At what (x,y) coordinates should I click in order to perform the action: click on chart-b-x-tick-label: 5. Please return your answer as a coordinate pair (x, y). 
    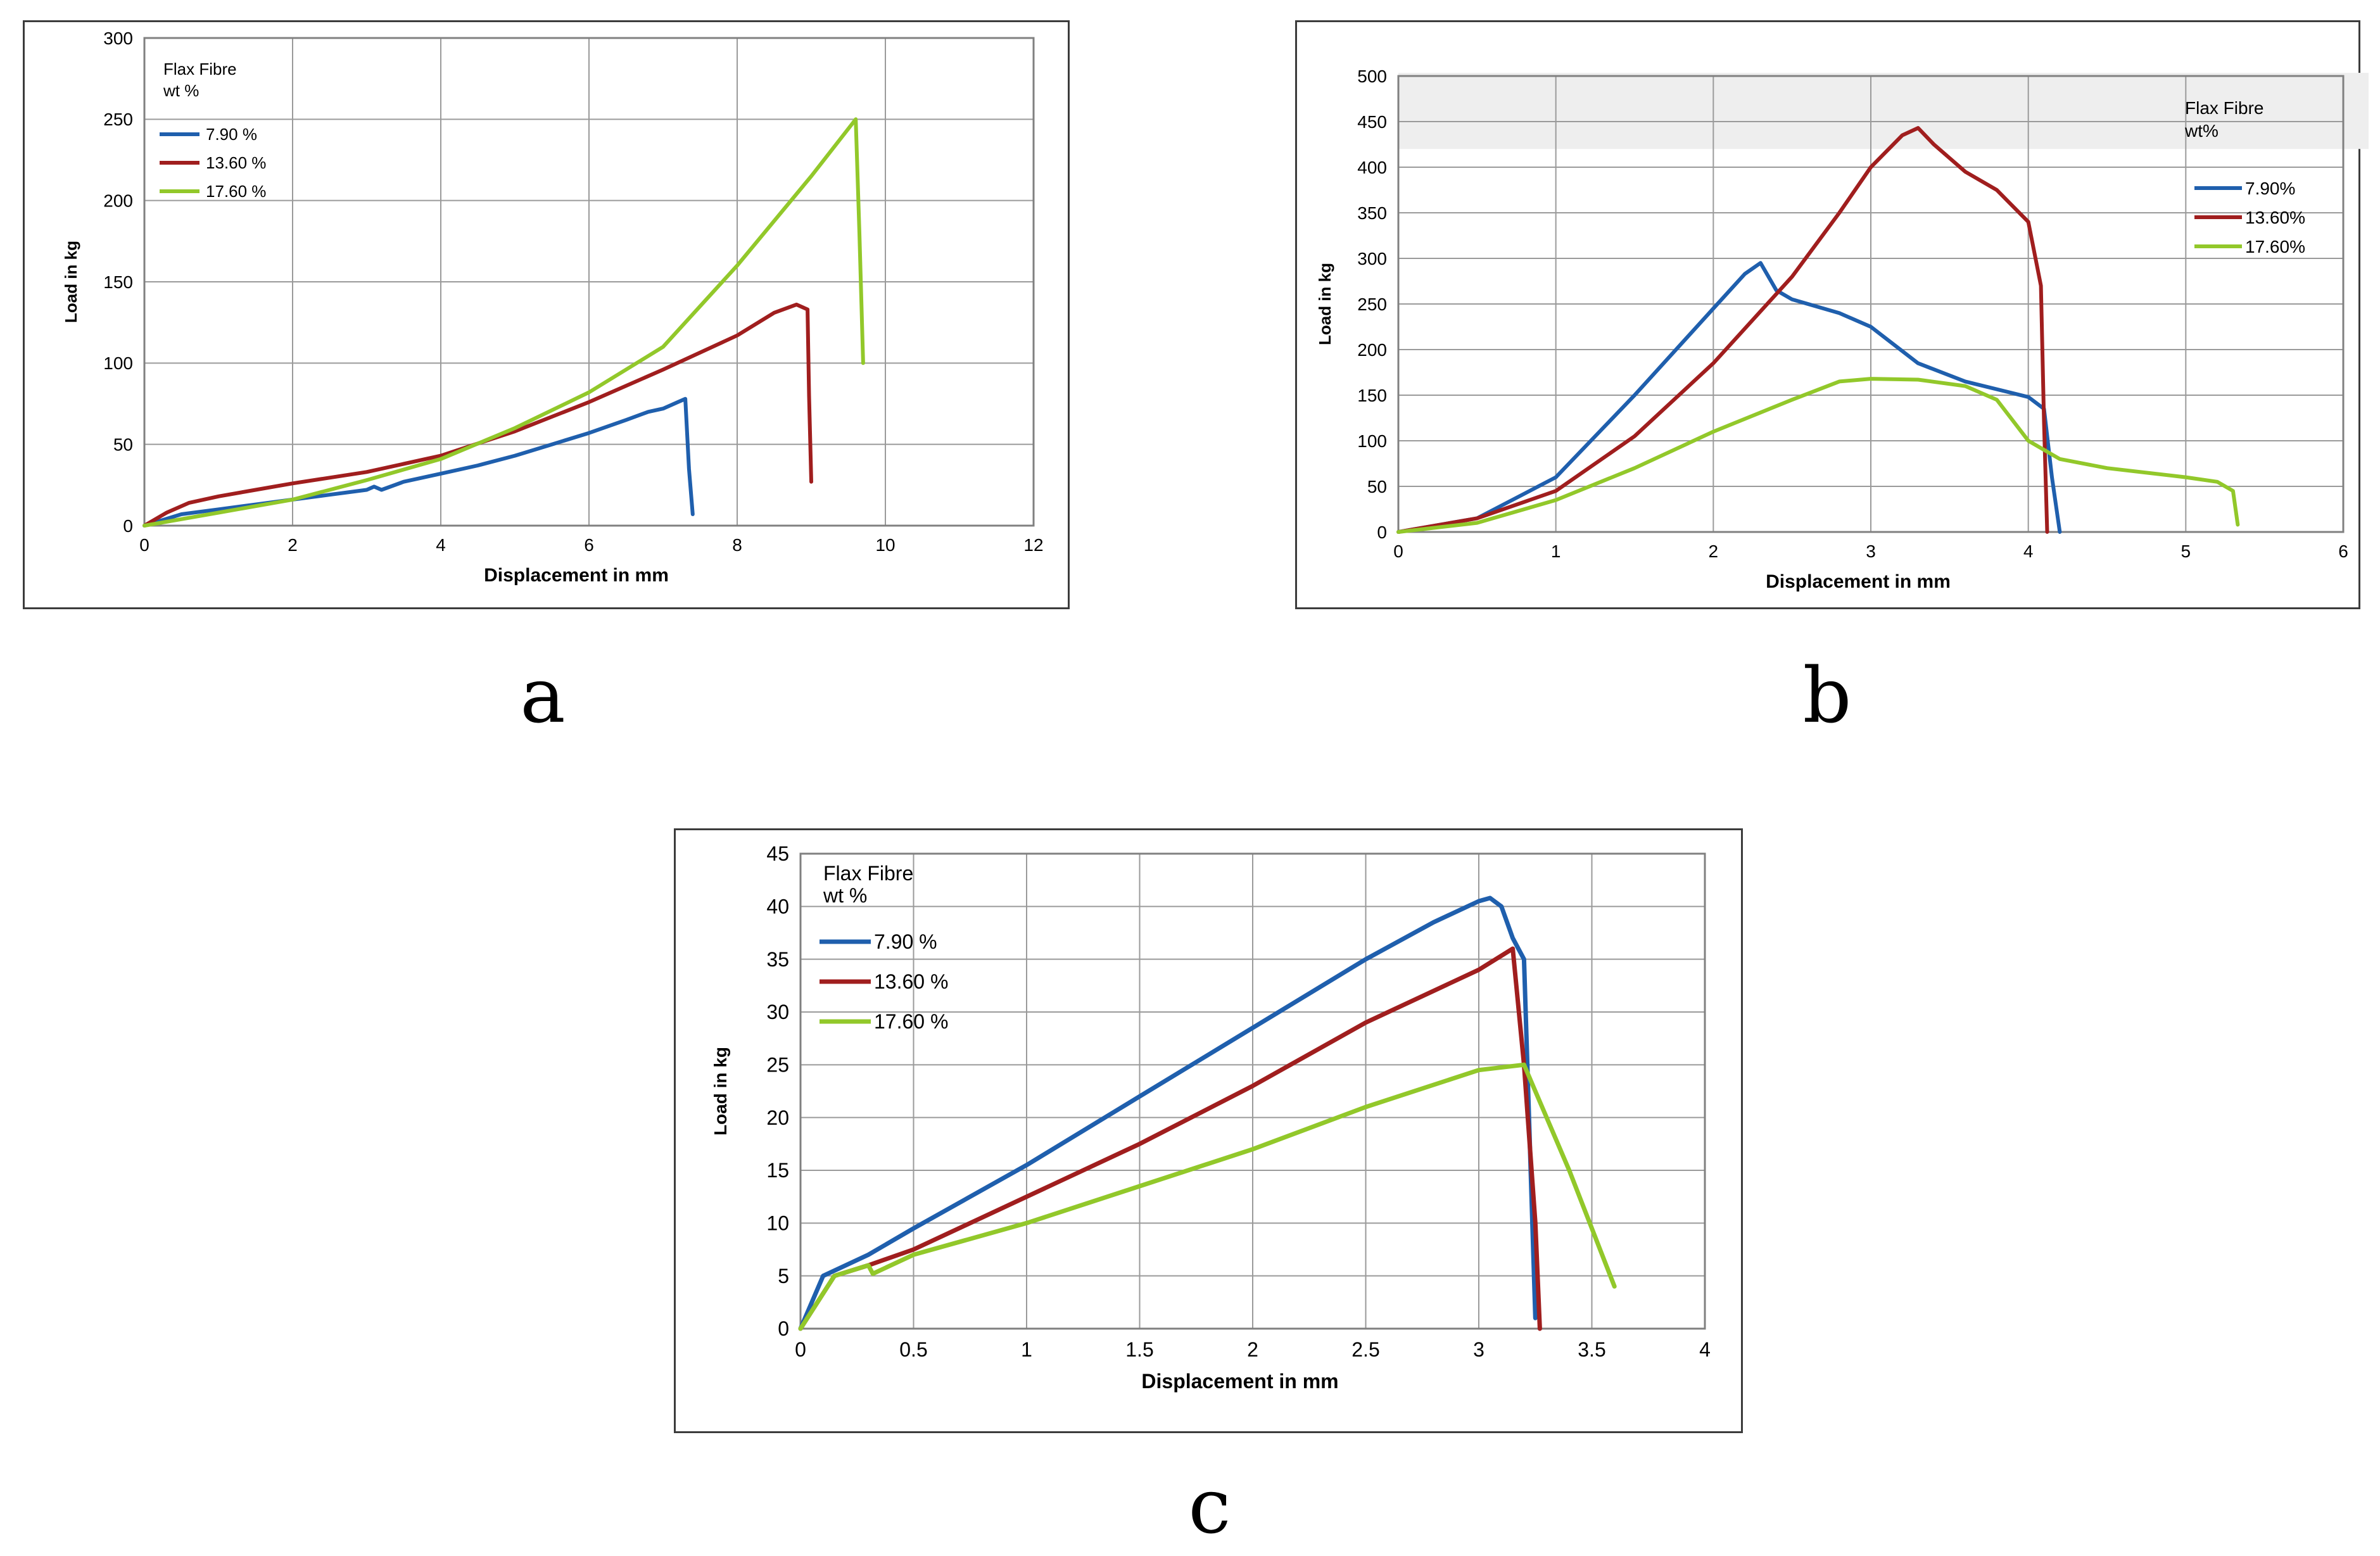
    Looking at the image, I should click on (2186, 551).